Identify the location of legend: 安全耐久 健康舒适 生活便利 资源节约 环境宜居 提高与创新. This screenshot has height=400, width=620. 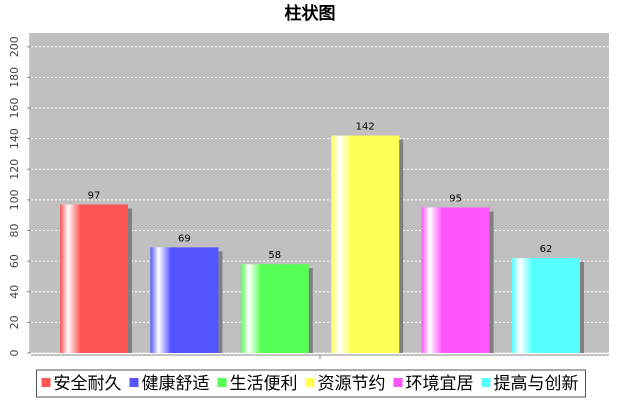
(311, 383).